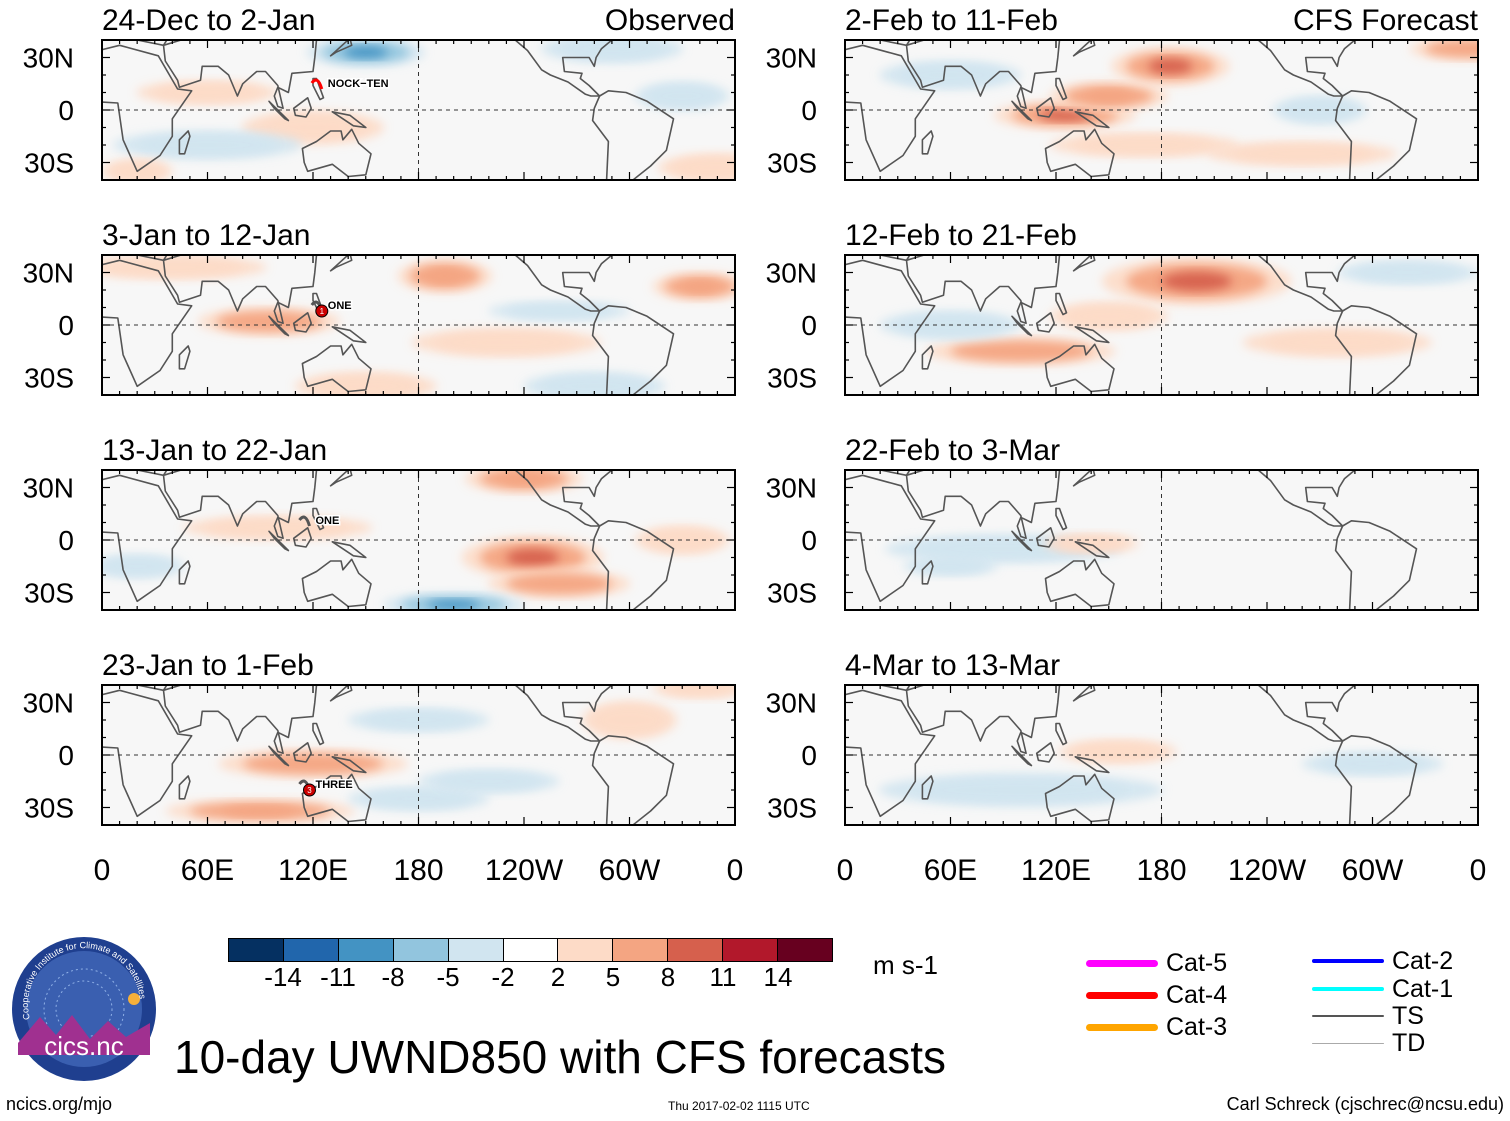  Describe the element at coordinates (206, 235) in the screenshot. I see `panel-period-title: 3-Jan to 12-Jan` at that location.